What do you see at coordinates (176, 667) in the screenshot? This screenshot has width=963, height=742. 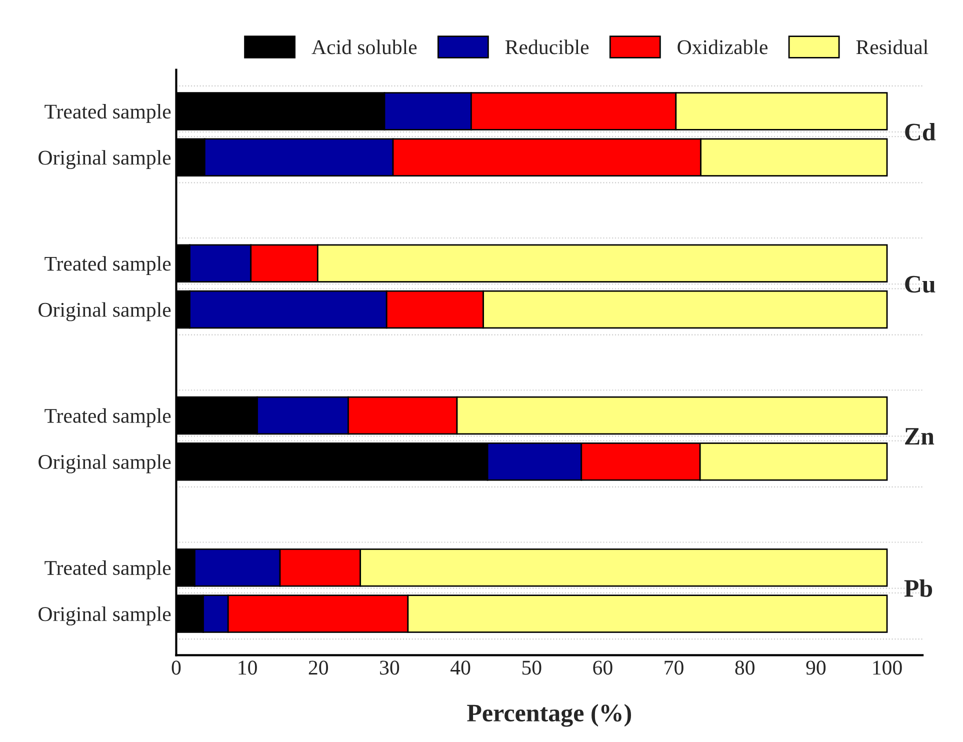 I see `x-tick-label: 0` at bounding box center [176, 667].